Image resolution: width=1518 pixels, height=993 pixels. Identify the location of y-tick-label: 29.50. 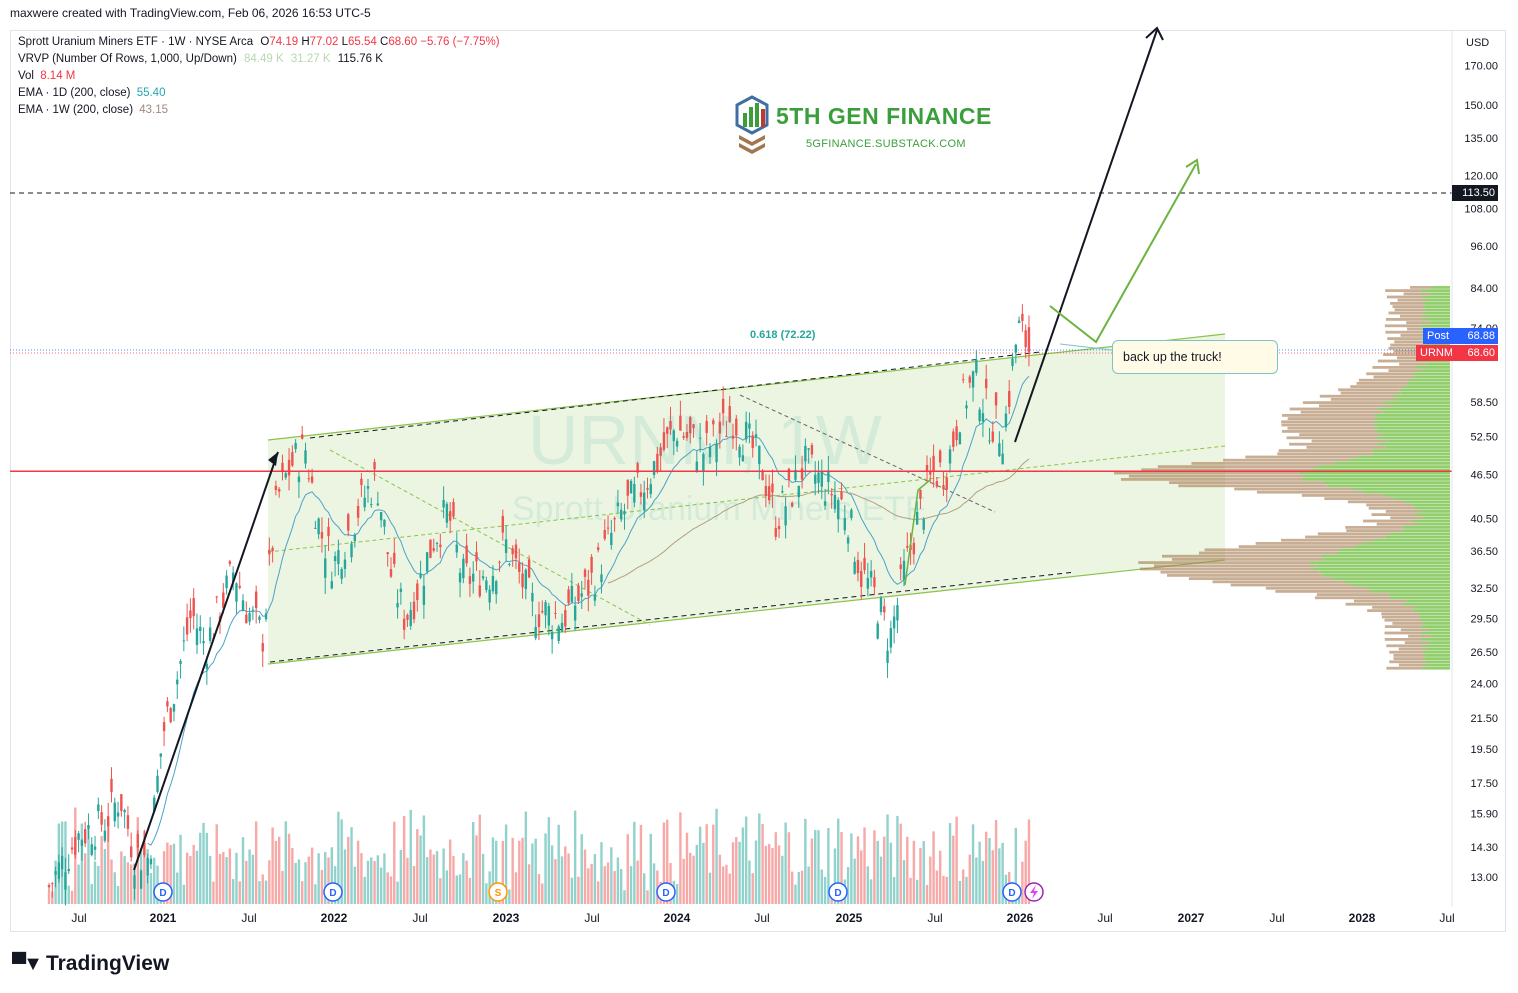
(1484, 619).